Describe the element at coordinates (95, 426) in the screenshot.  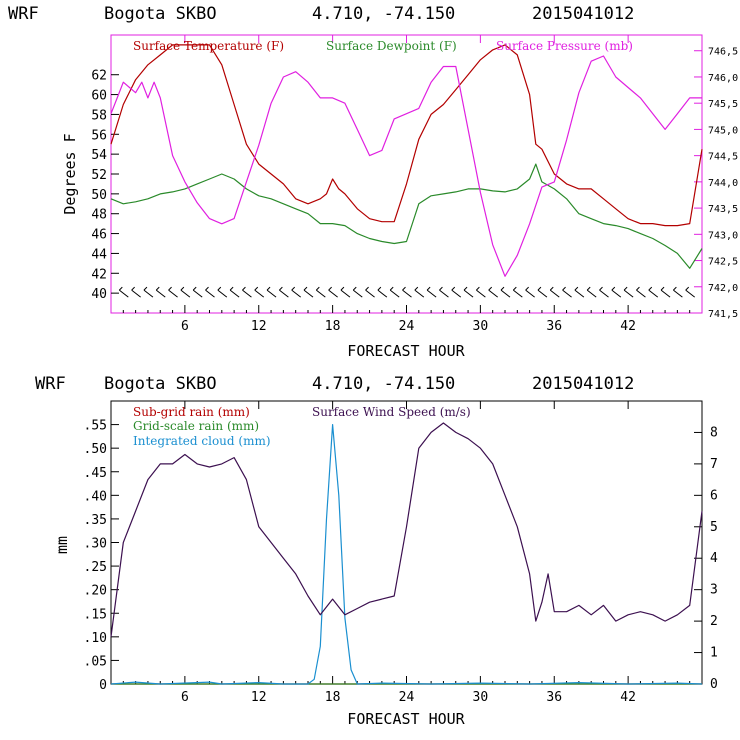
I see `y-tick-label: .55` at that location.